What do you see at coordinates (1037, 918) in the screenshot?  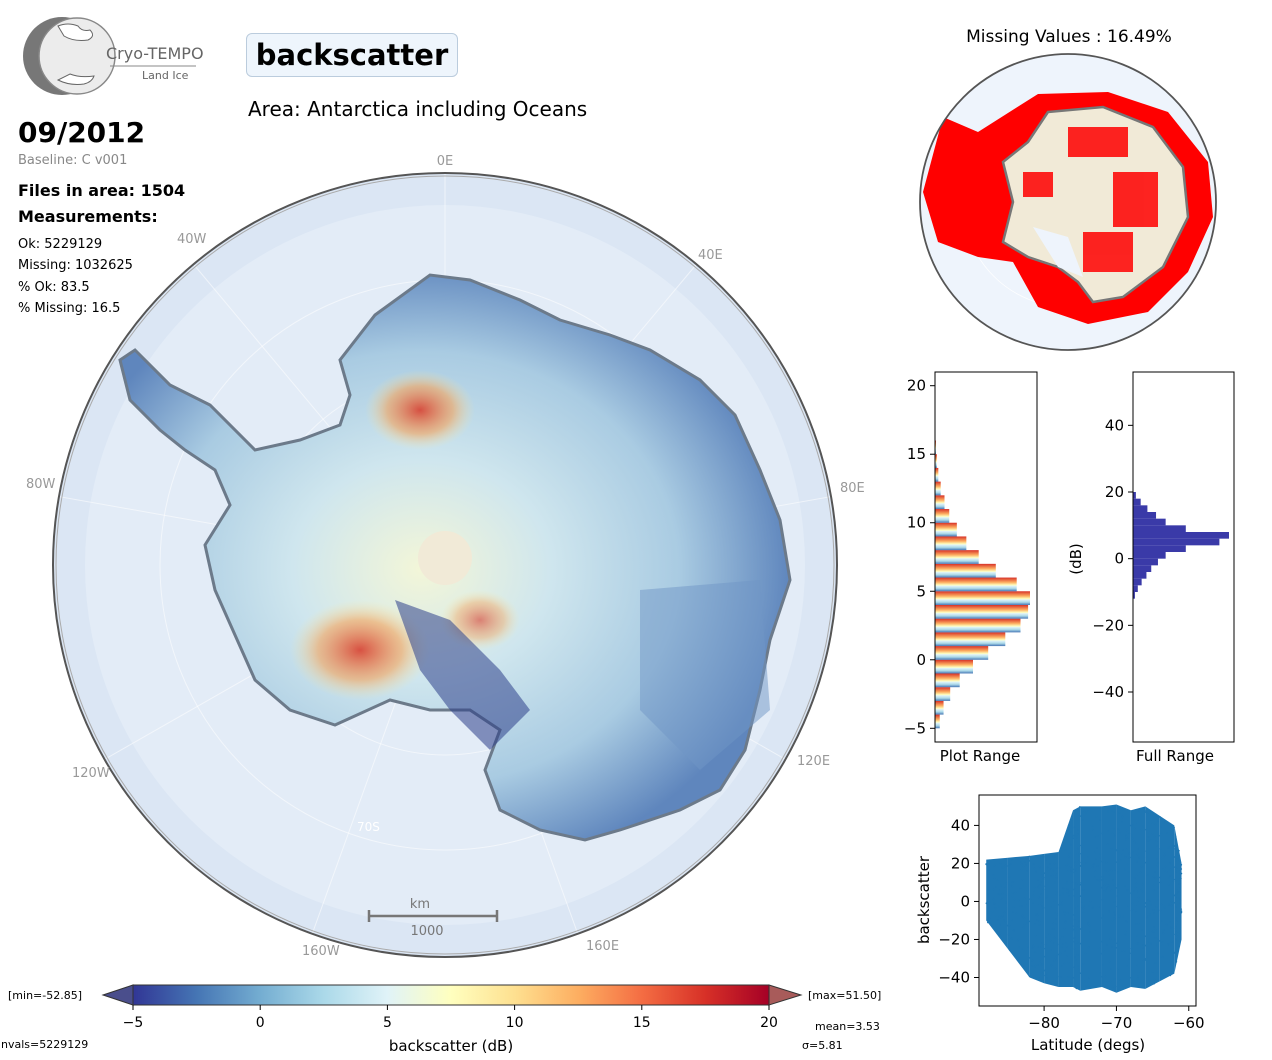 I see `scatter-band` at bounding box center [1037, 918].